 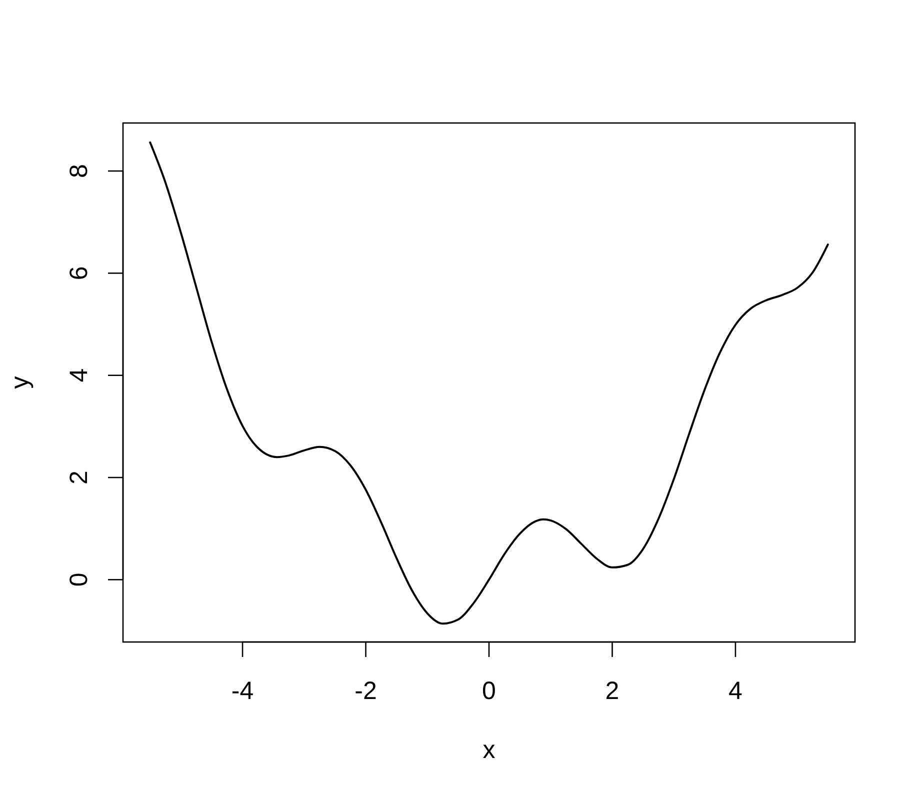 I want to click on x-tick-label: 0, so click(x=489, y=691).